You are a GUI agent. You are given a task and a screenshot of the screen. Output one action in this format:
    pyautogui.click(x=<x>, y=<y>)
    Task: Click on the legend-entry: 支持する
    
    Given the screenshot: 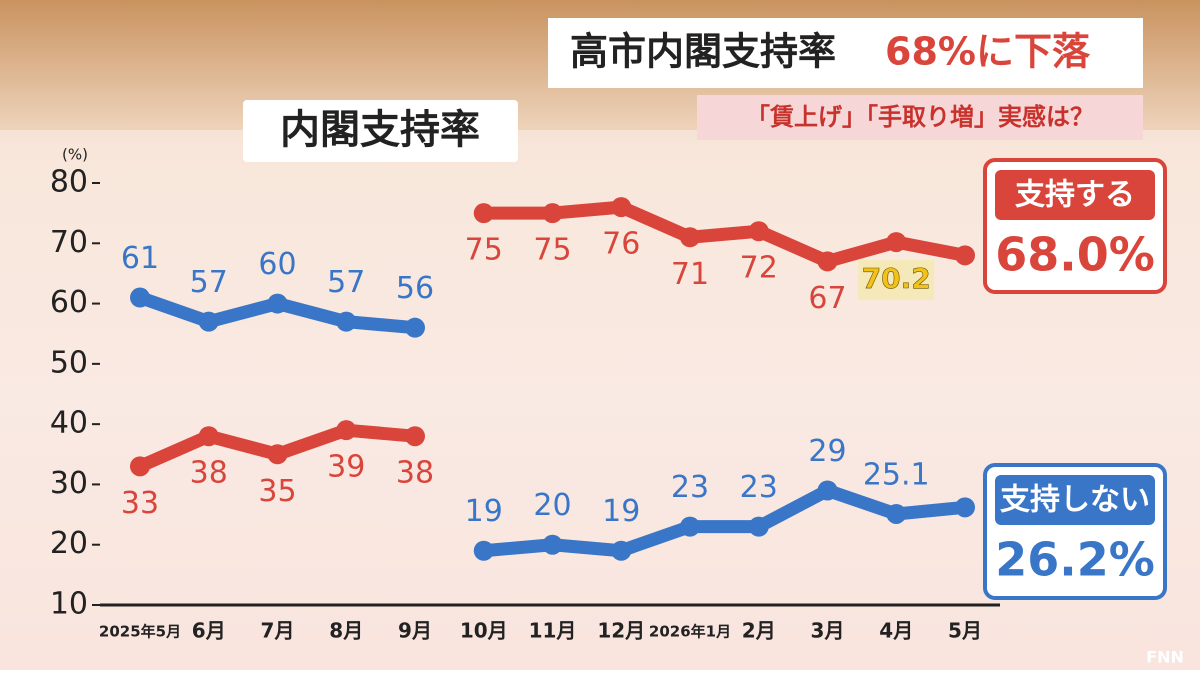 What is the action you would take?
    pyautogui.click(x=1075, y=195)
    